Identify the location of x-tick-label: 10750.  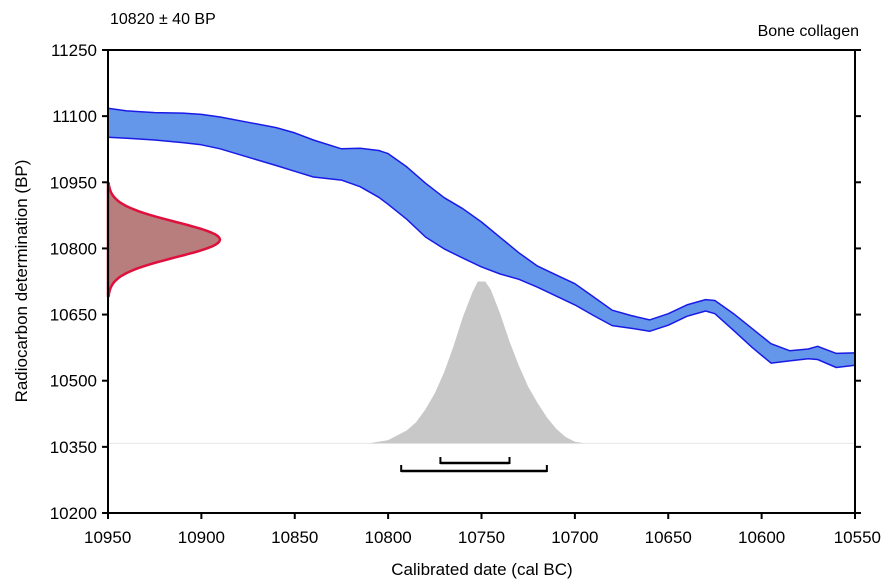
(481, 537).